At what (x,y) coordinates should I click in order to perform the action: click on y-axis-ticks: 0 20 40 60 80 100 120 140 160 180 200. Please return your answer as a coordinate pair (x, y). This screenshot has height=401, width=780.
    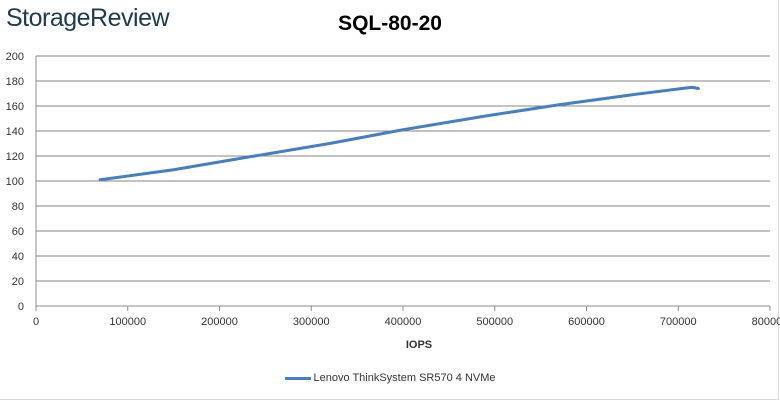
    Looking at the image, I should click on (15, 182).